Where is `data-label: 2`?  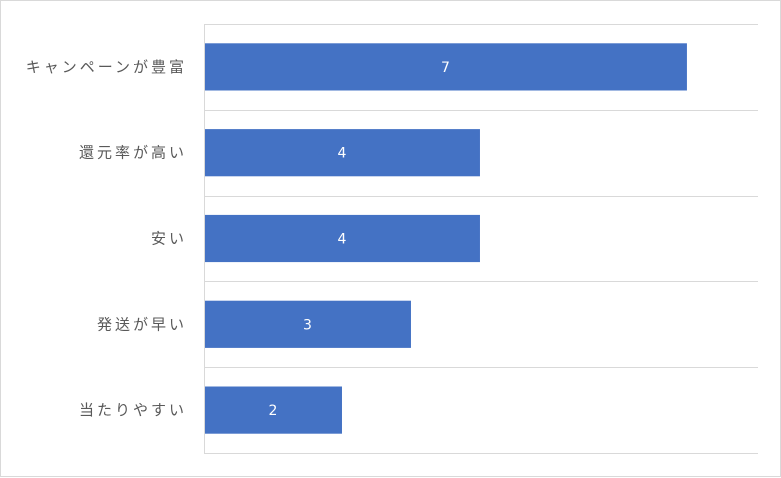
data-label: 2 is located at coordinates (273, 411).